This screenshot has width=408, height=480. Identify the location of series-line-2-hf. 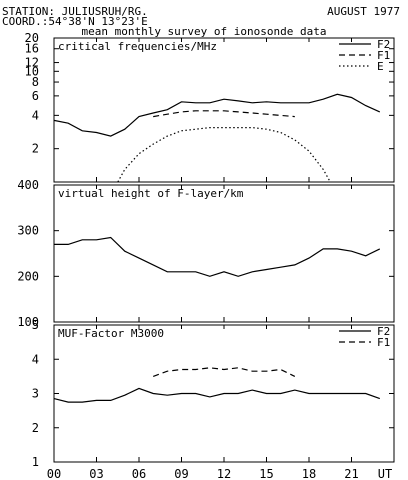
(217, 256).